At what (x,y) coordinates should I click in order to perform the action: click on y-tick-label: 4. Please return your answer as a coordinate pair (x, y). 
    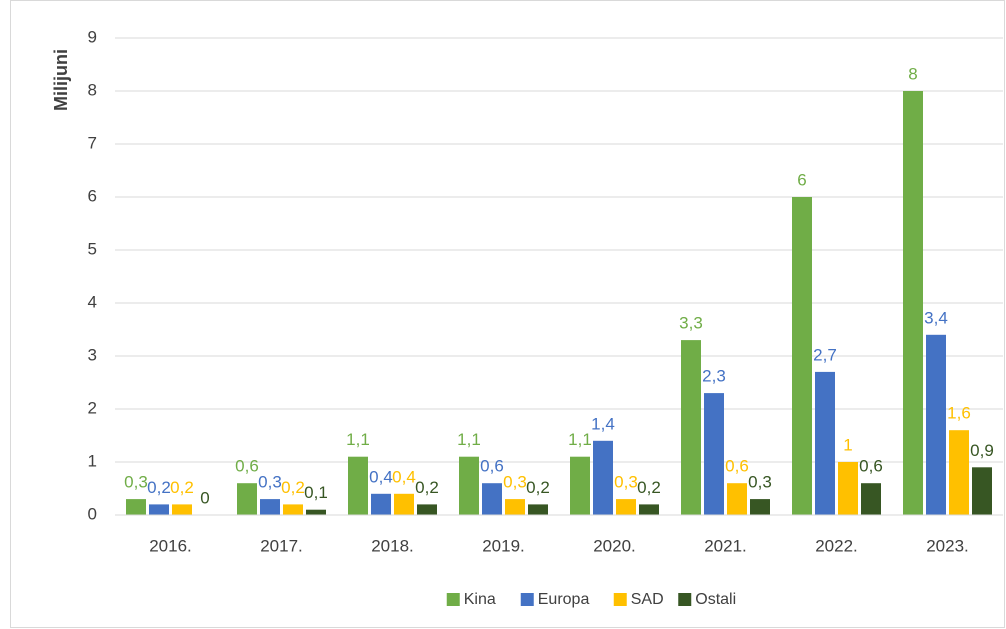
    Looking at the image, I should click on (92, 301).